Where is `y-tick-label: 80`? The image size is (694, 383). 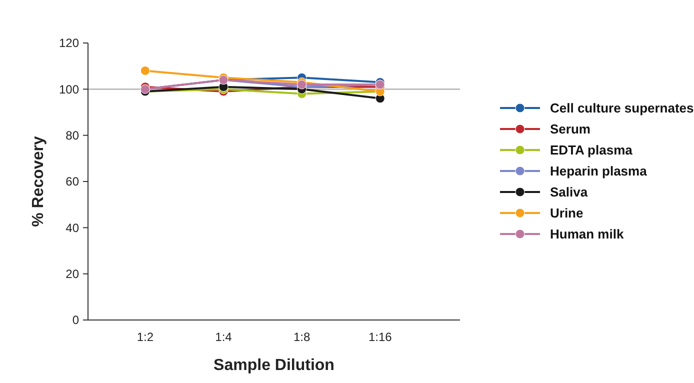 y-tick-label: 80 is located at coordinates (73, 135).